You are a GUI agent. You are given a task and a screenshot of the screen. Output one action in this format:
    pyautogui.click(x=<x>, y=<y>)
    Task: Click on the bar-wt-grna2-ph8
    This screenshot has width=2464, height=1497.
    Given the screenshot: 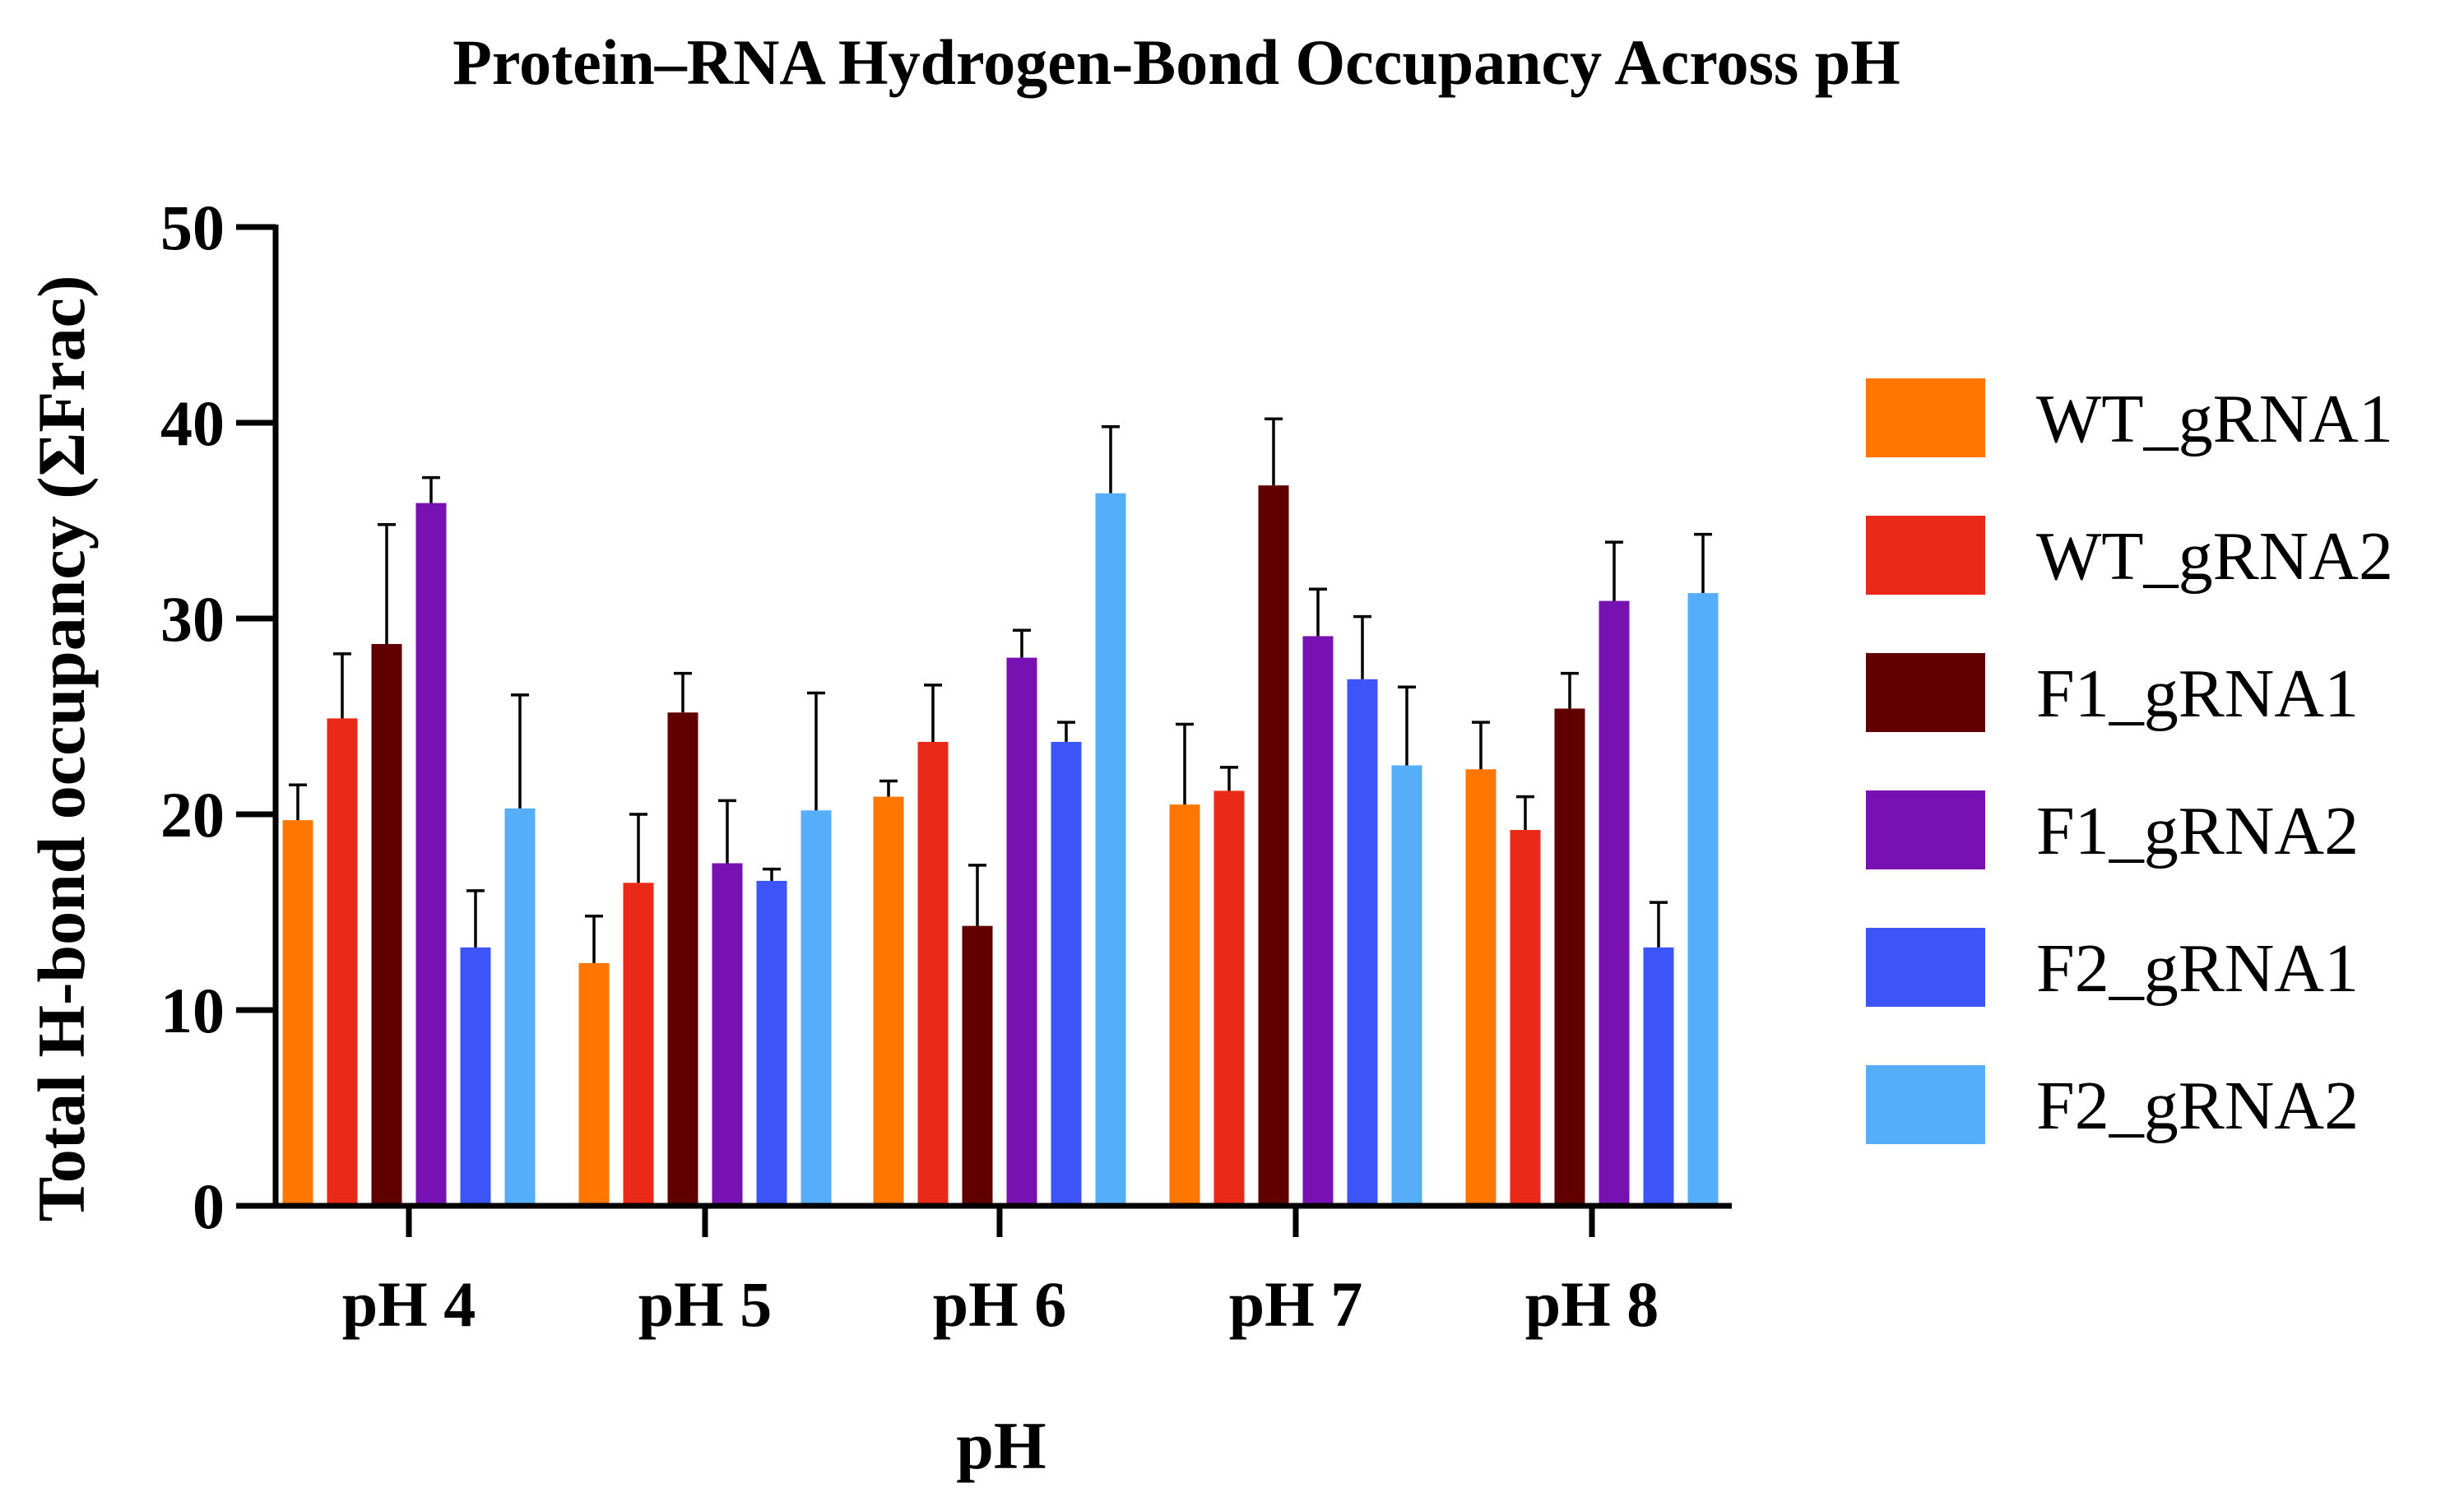 What is the action you would take?
    pyautogui.click(x=1525, y=1018)
    